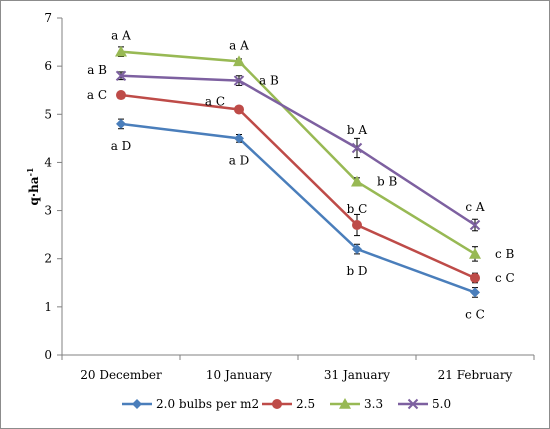 This screenshot has height=429, width=550. What do you see at coordinates (441, 404) in the screenshot?
I see `legend-label: 5.0` at bounding box center [441, 404].